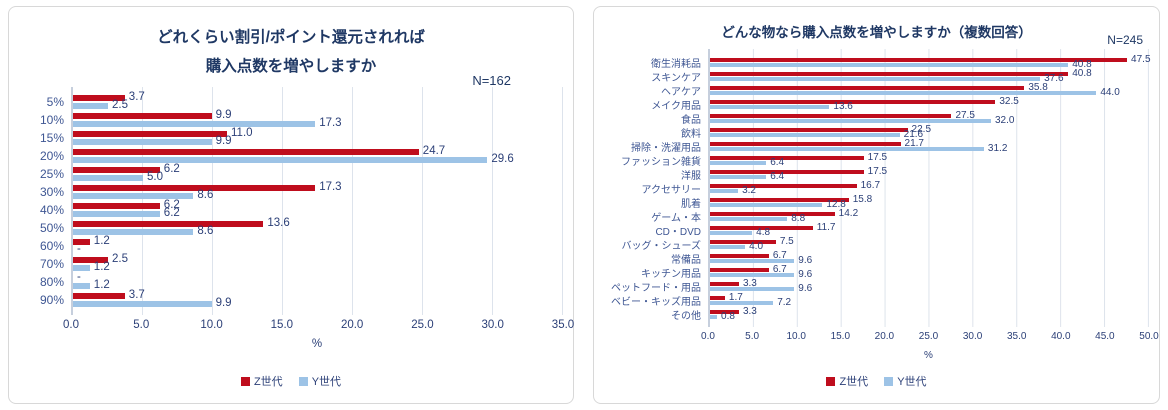 The width and height of the screenshot is (1168, 410). I want to click on bar-line: 13.6, so click(318, 223).